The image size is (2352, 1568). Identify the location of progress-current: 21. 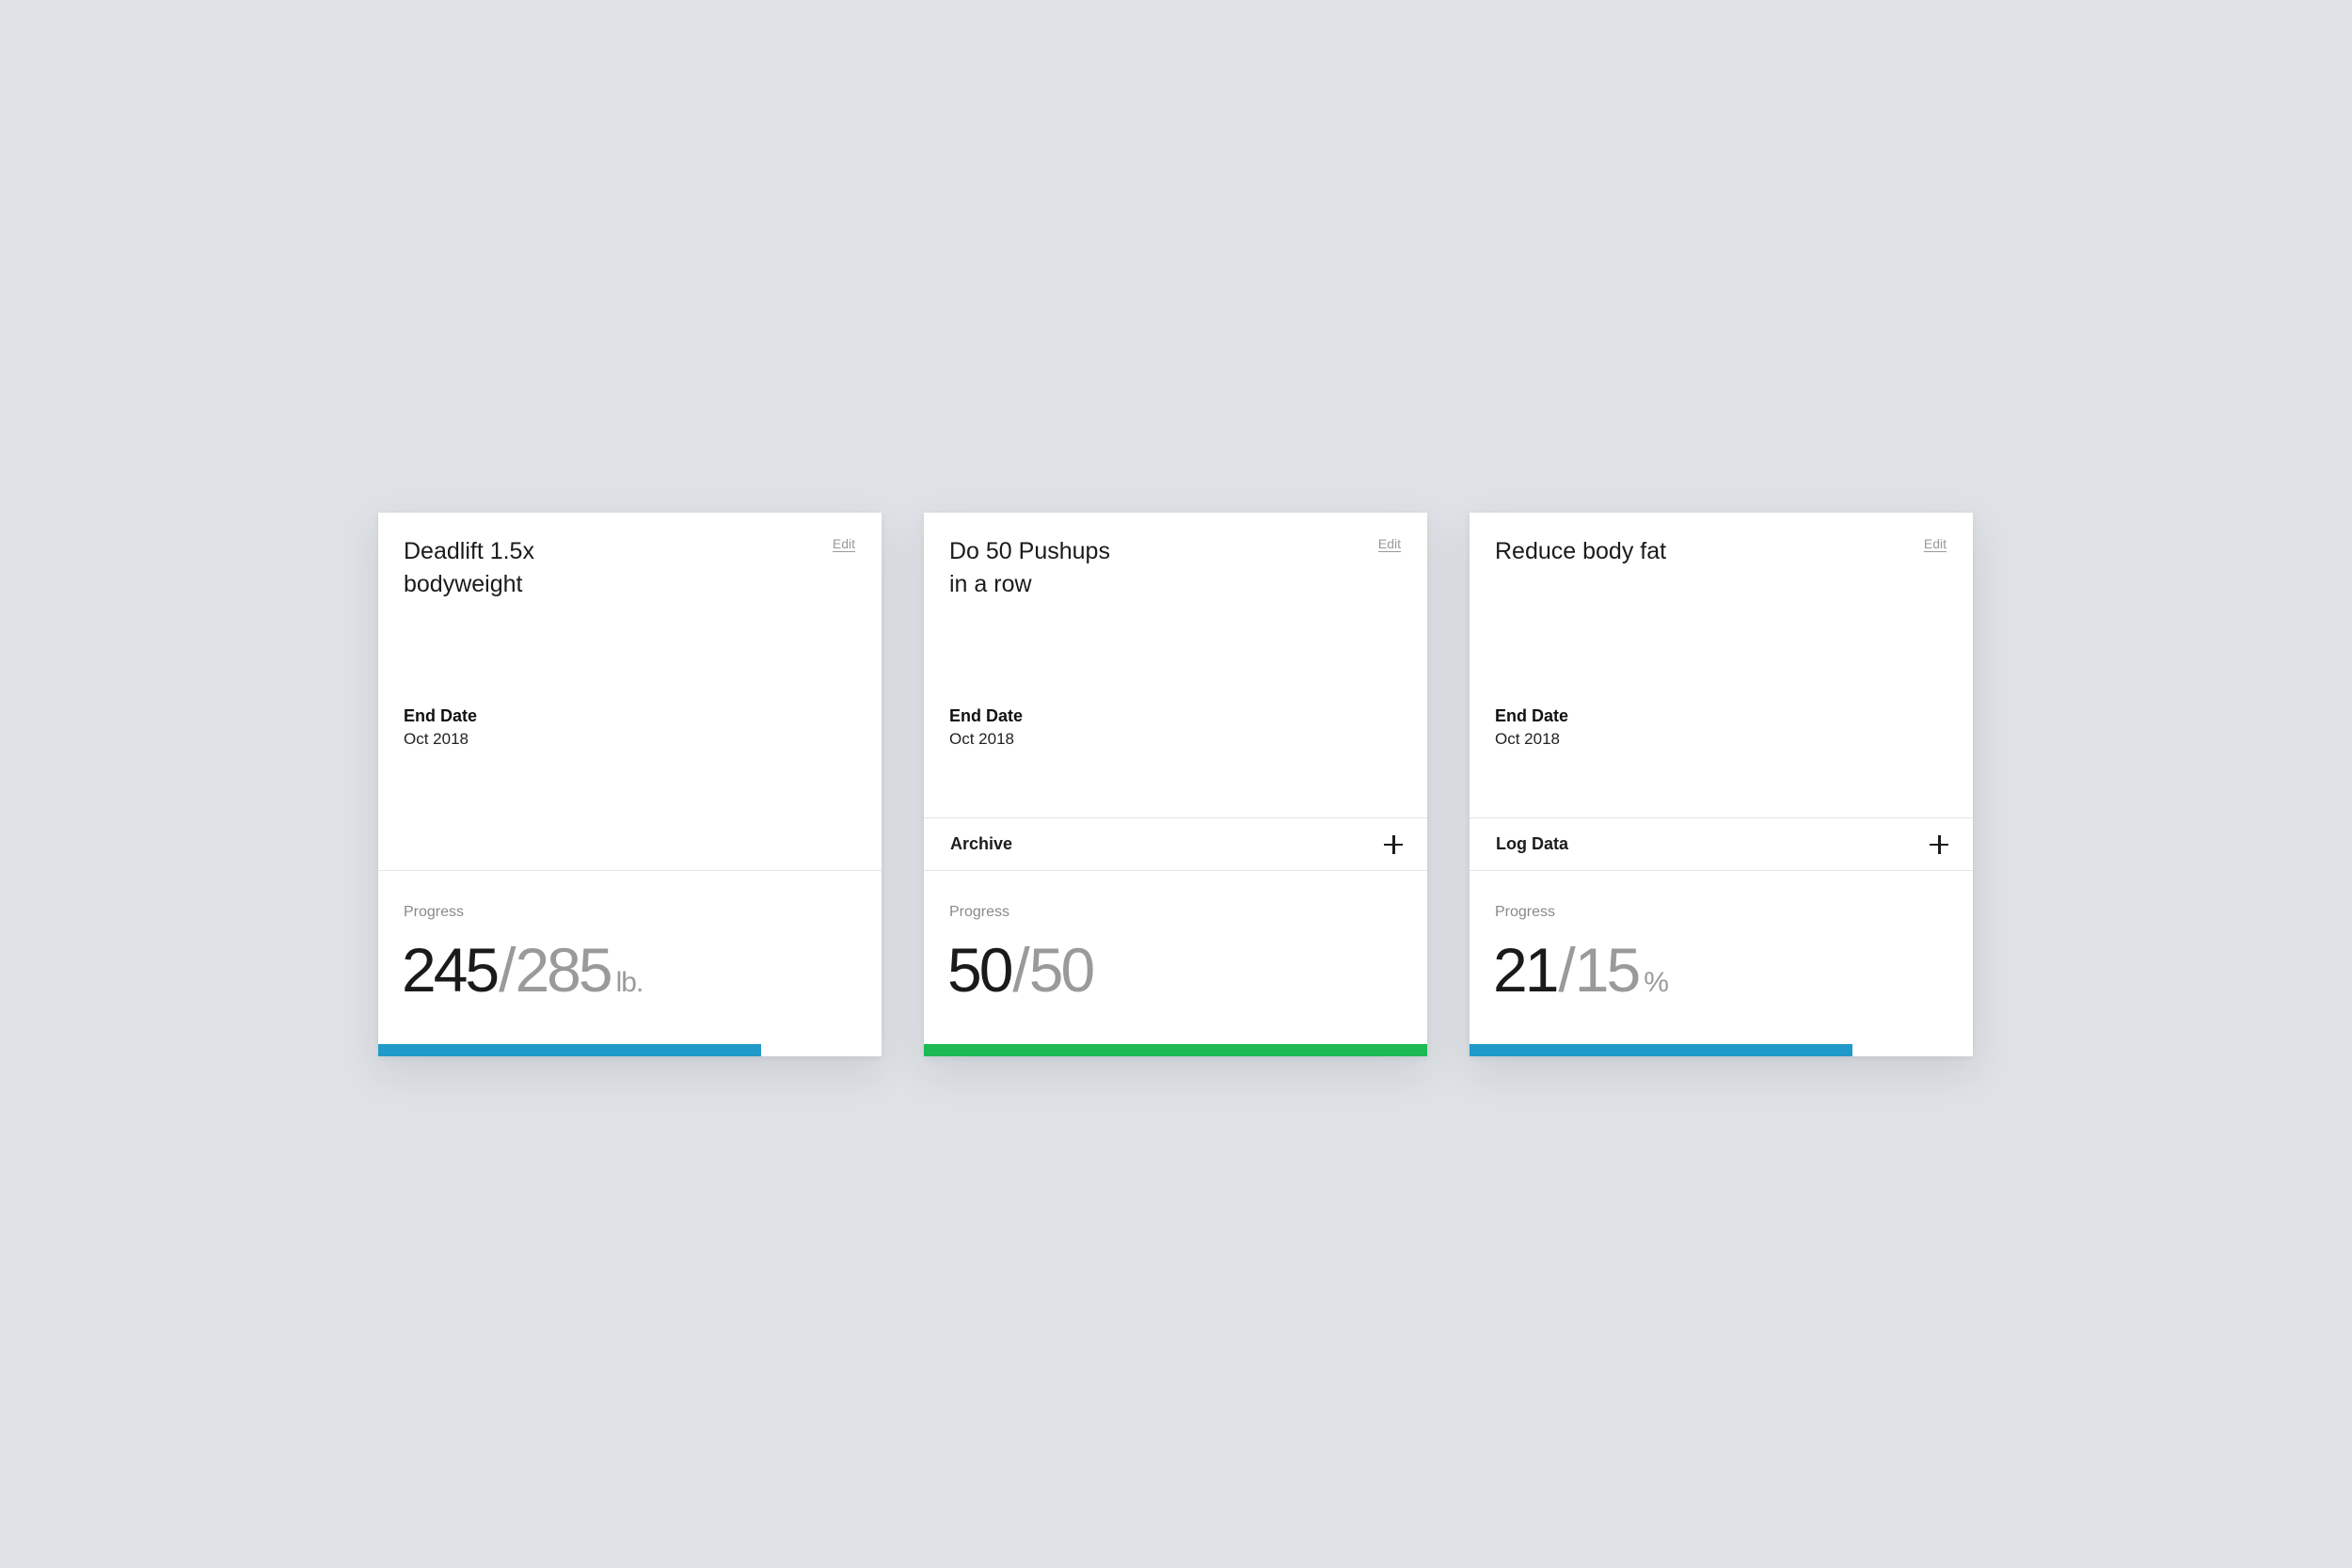
(1526, 970).